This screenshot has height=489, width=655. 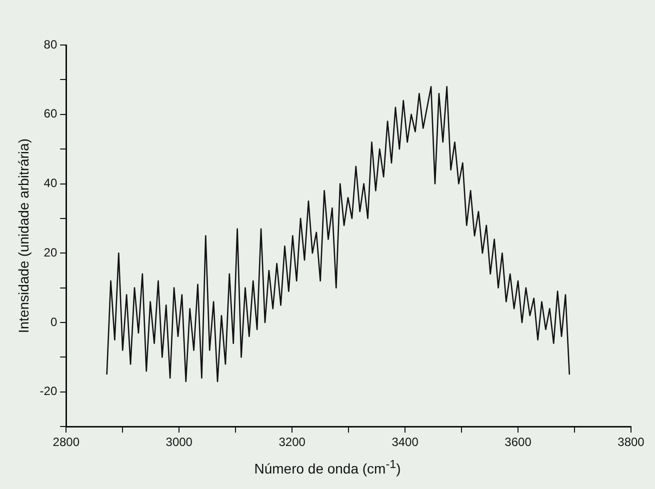 What do you see at coordinates (179, 442) in the screenshot?
I see `x-tick-label: 3000` at bounding box center [179, 442].